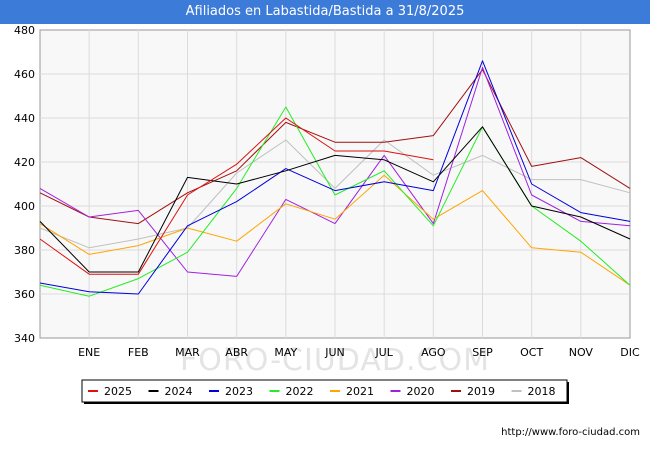 This screenshot has height=450, width=650. I want to click on y-tick-label: 340, so click(24, 338).